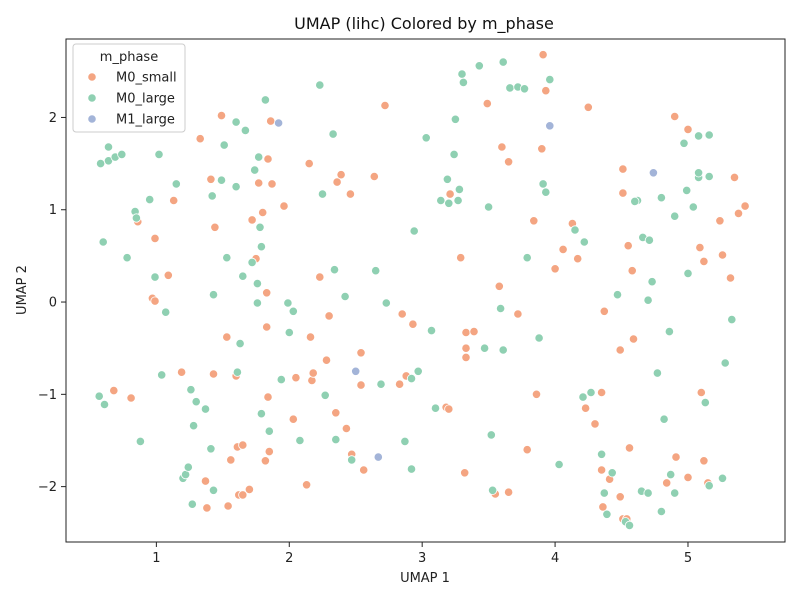  I want to click on legend-title: m_phase, so click(129, 57).